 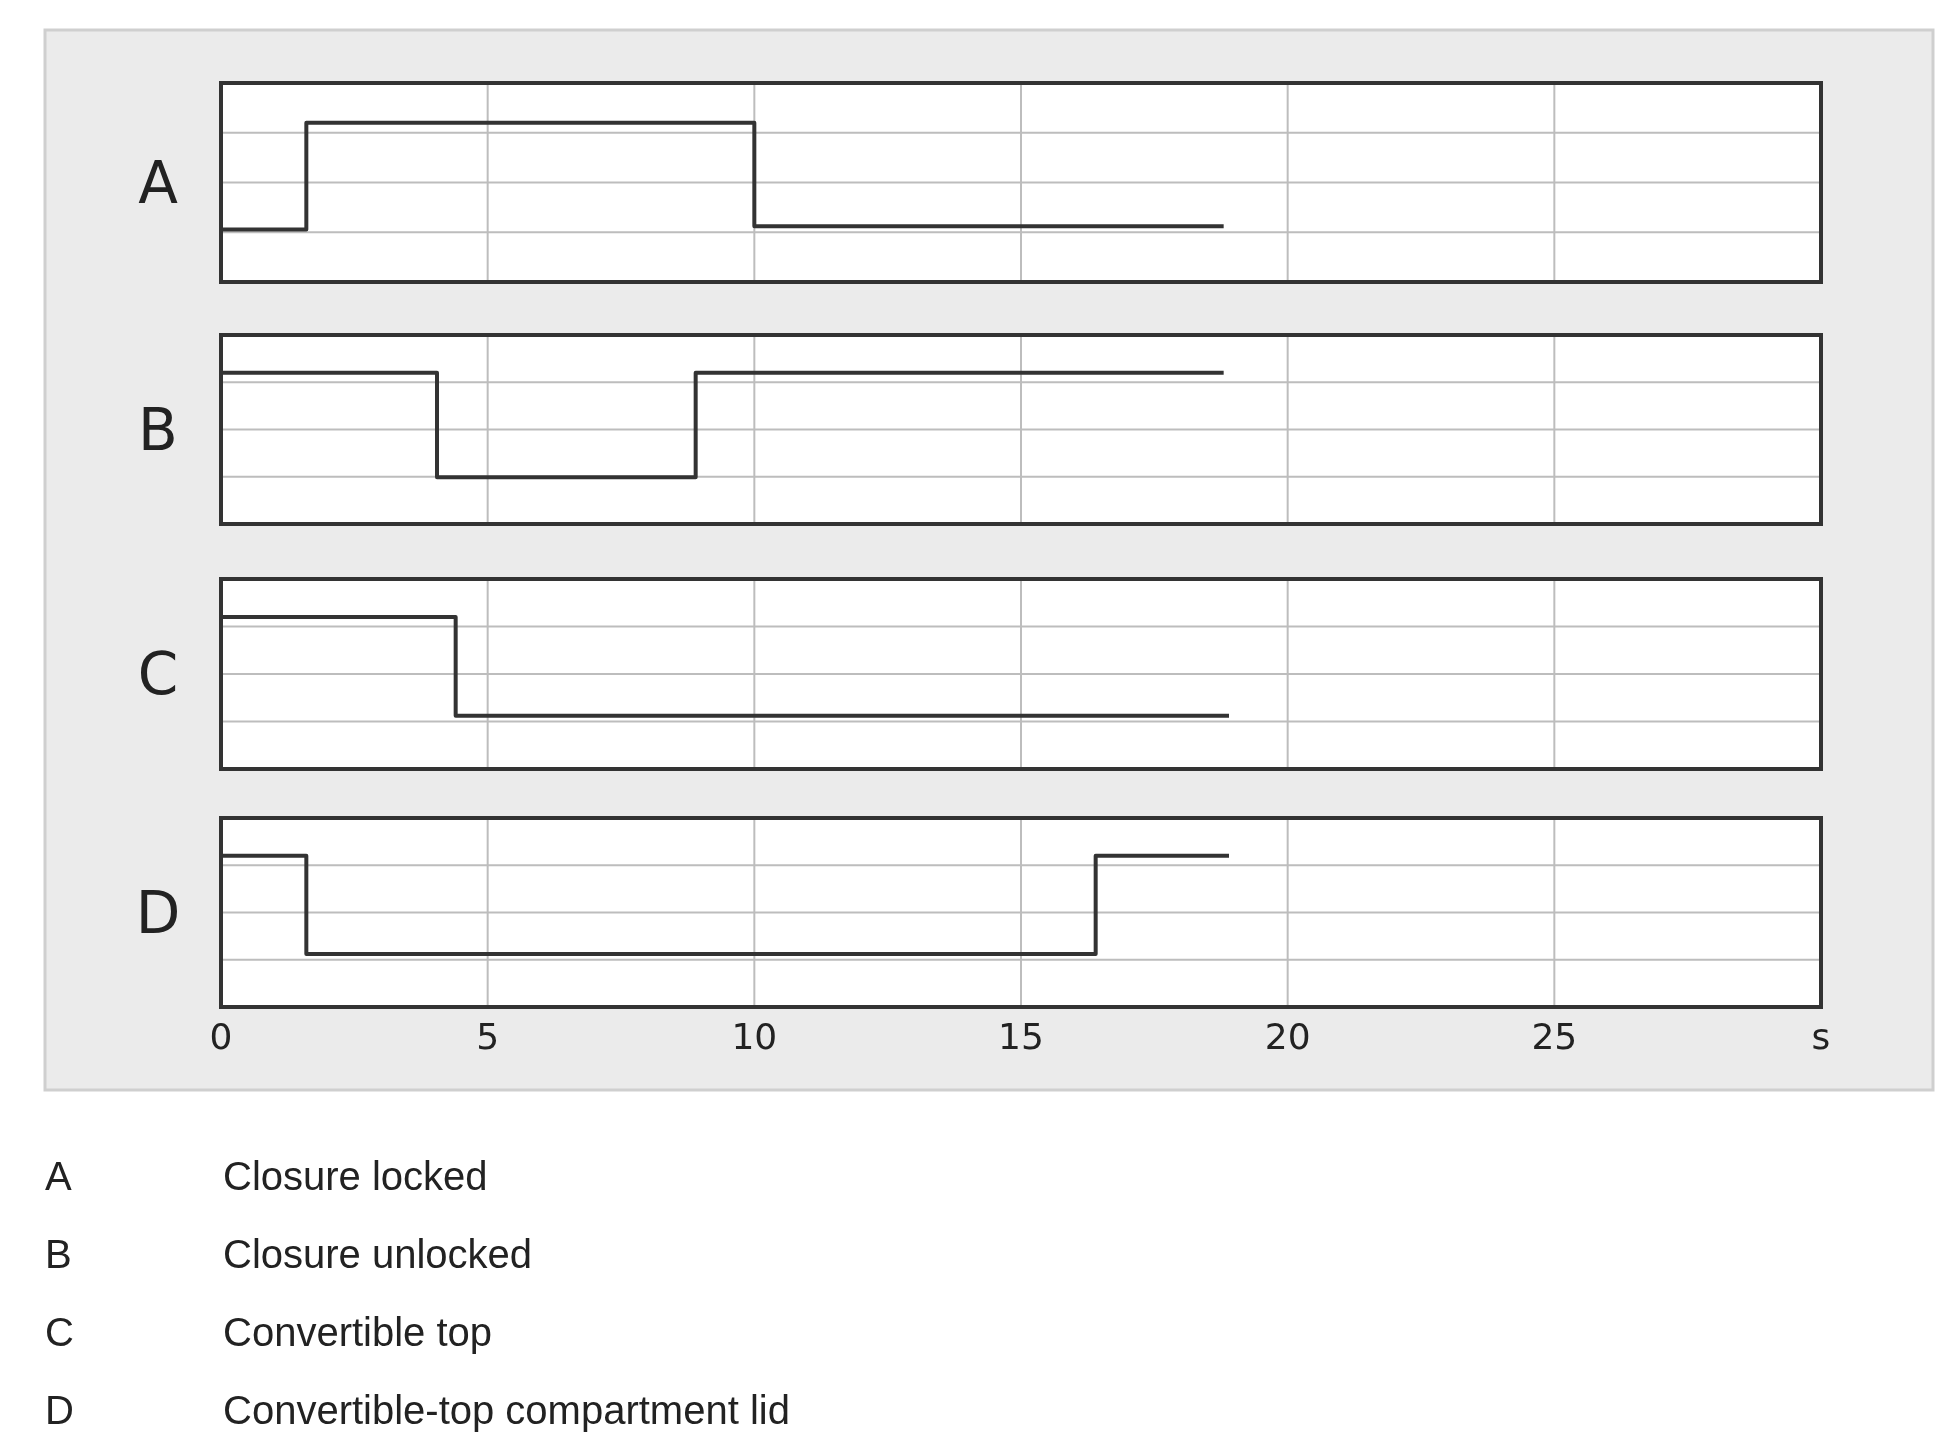 I want to click on y-axis-title: B, so click(x=158, y=429).